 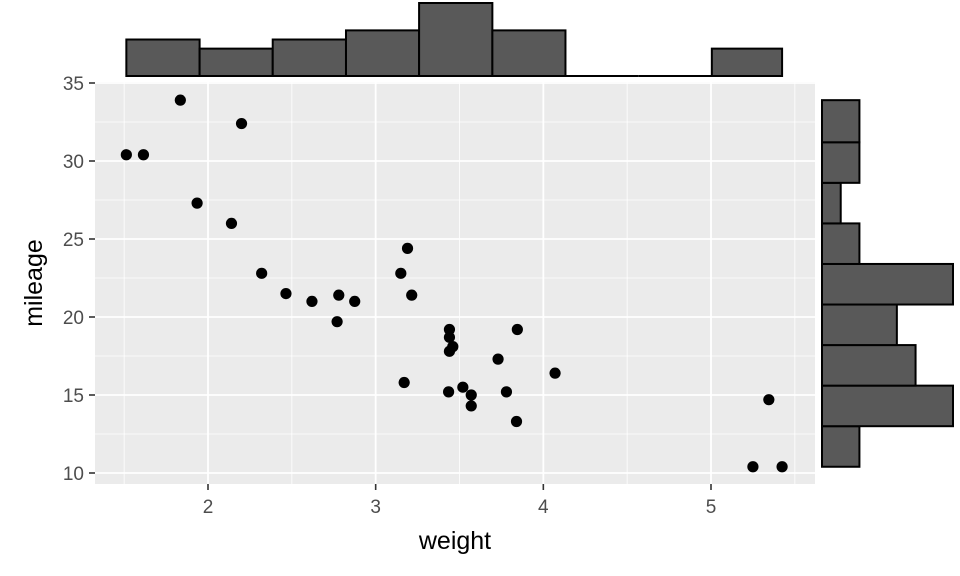 What do you see at coordinates (711, 507) in the screenshot?
I see `x-tick-label: 5` at bounding box center [711, 507].